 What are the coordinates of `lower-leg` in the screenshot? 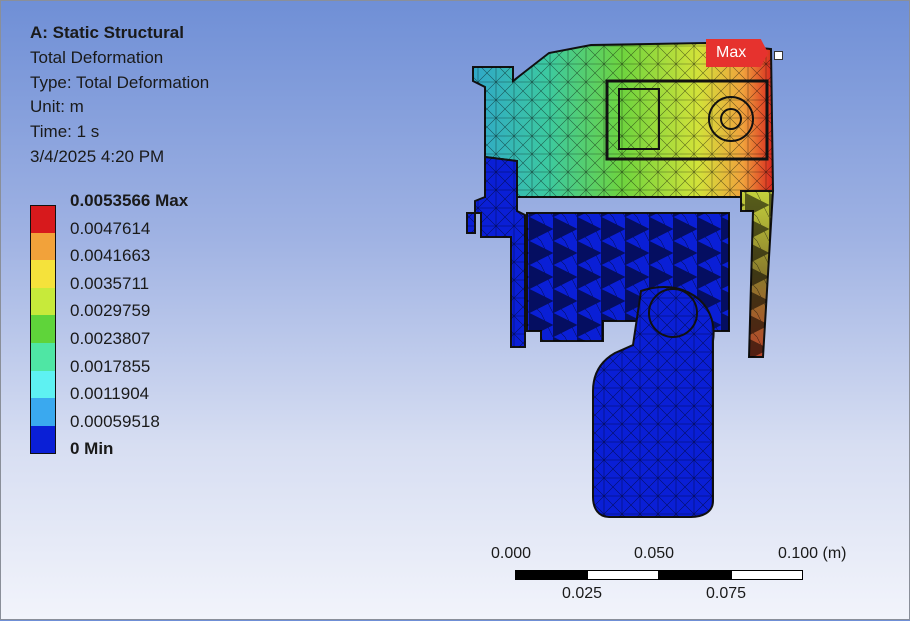 It's located at (653, 402).